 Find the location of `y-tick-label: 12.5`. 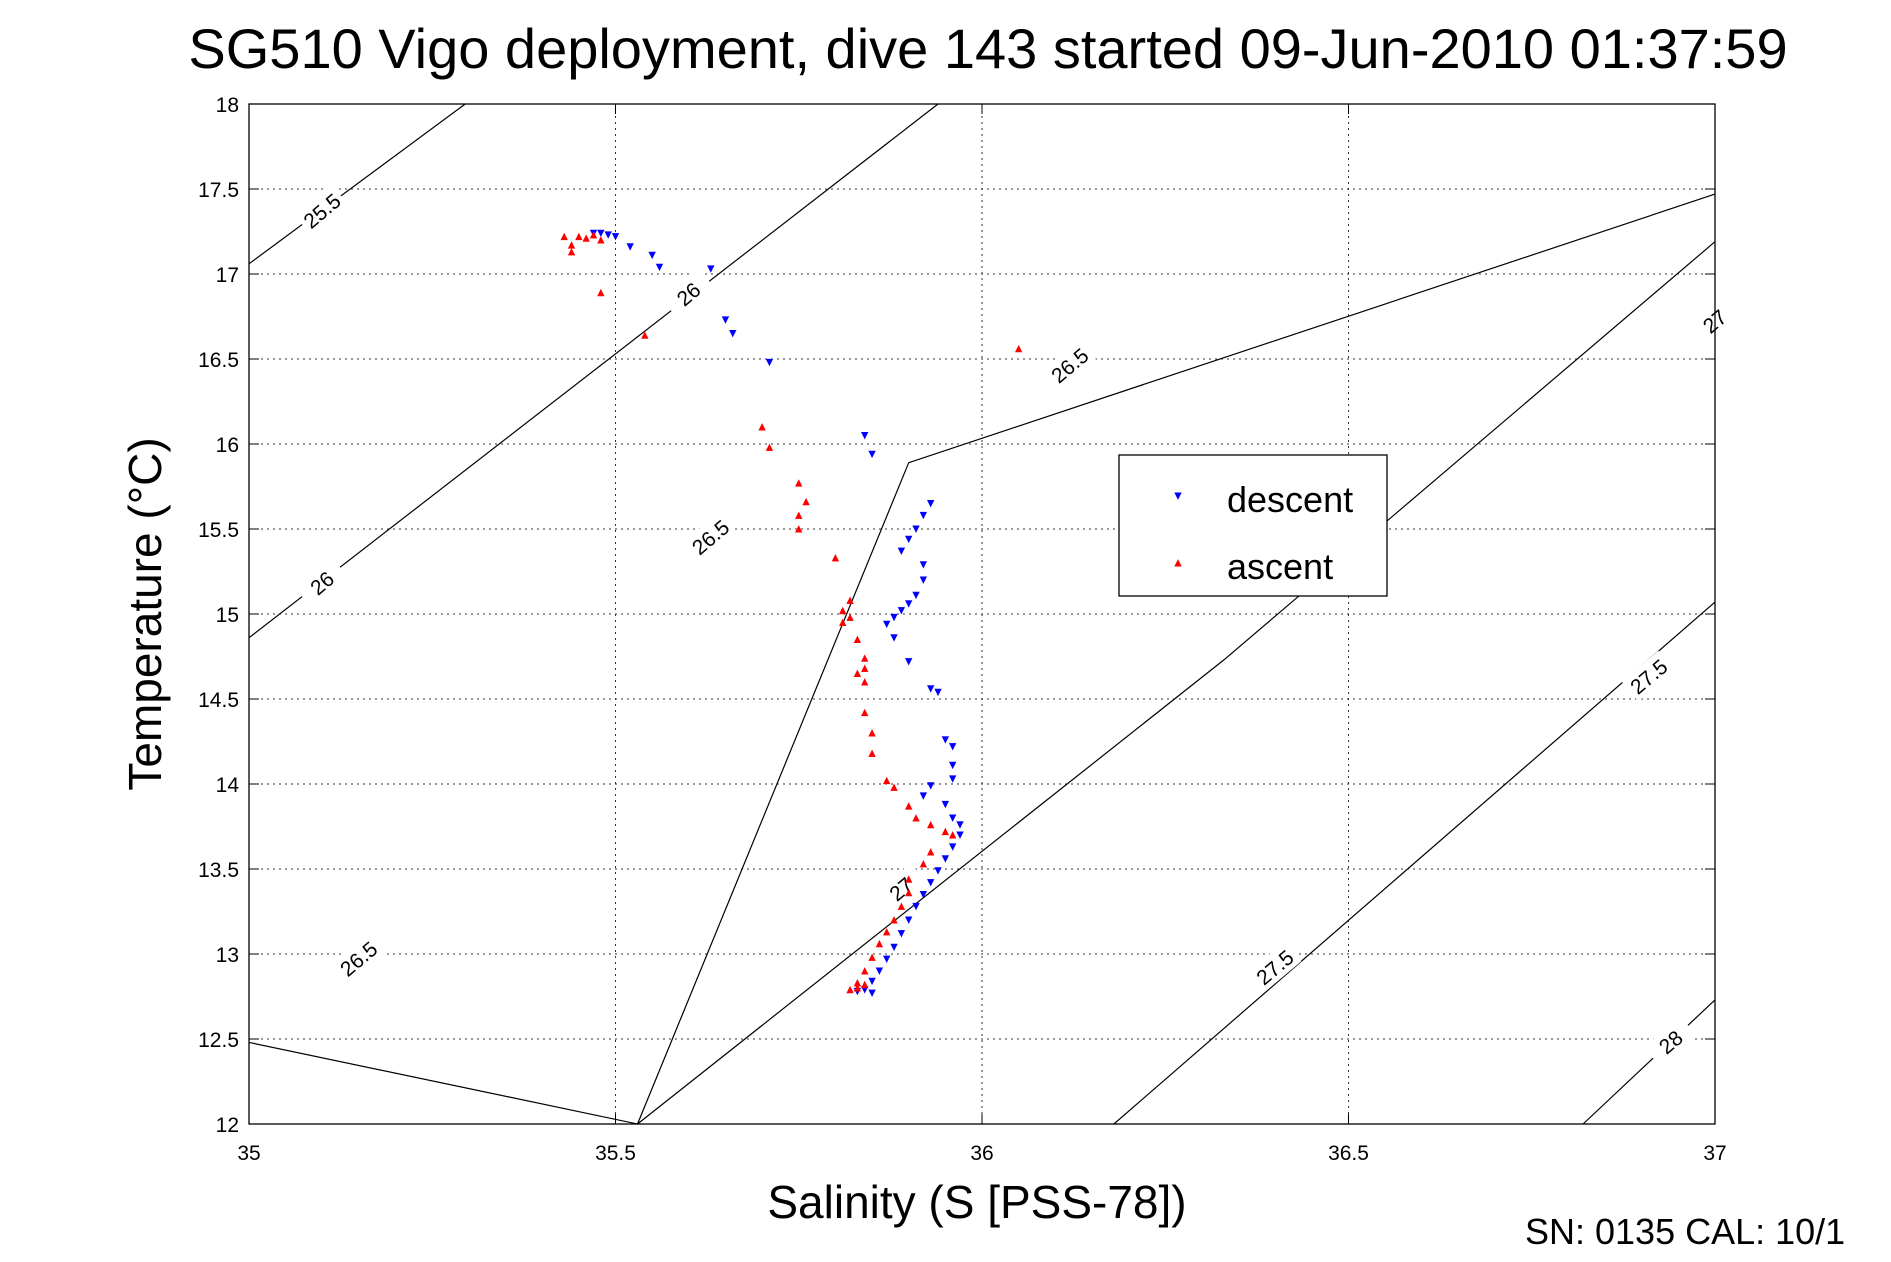

y-tick-label: 12.5 is located at coordinates (218, 1040).